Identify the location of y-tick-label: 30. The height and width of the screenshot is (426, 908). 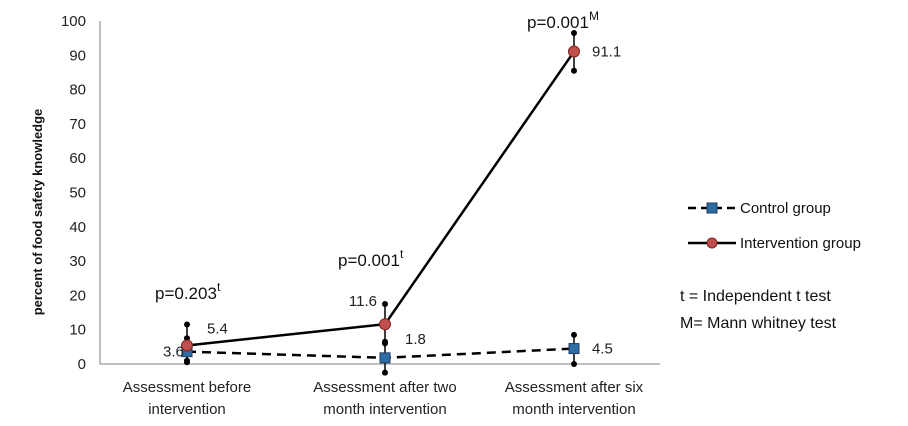
(77, 261).